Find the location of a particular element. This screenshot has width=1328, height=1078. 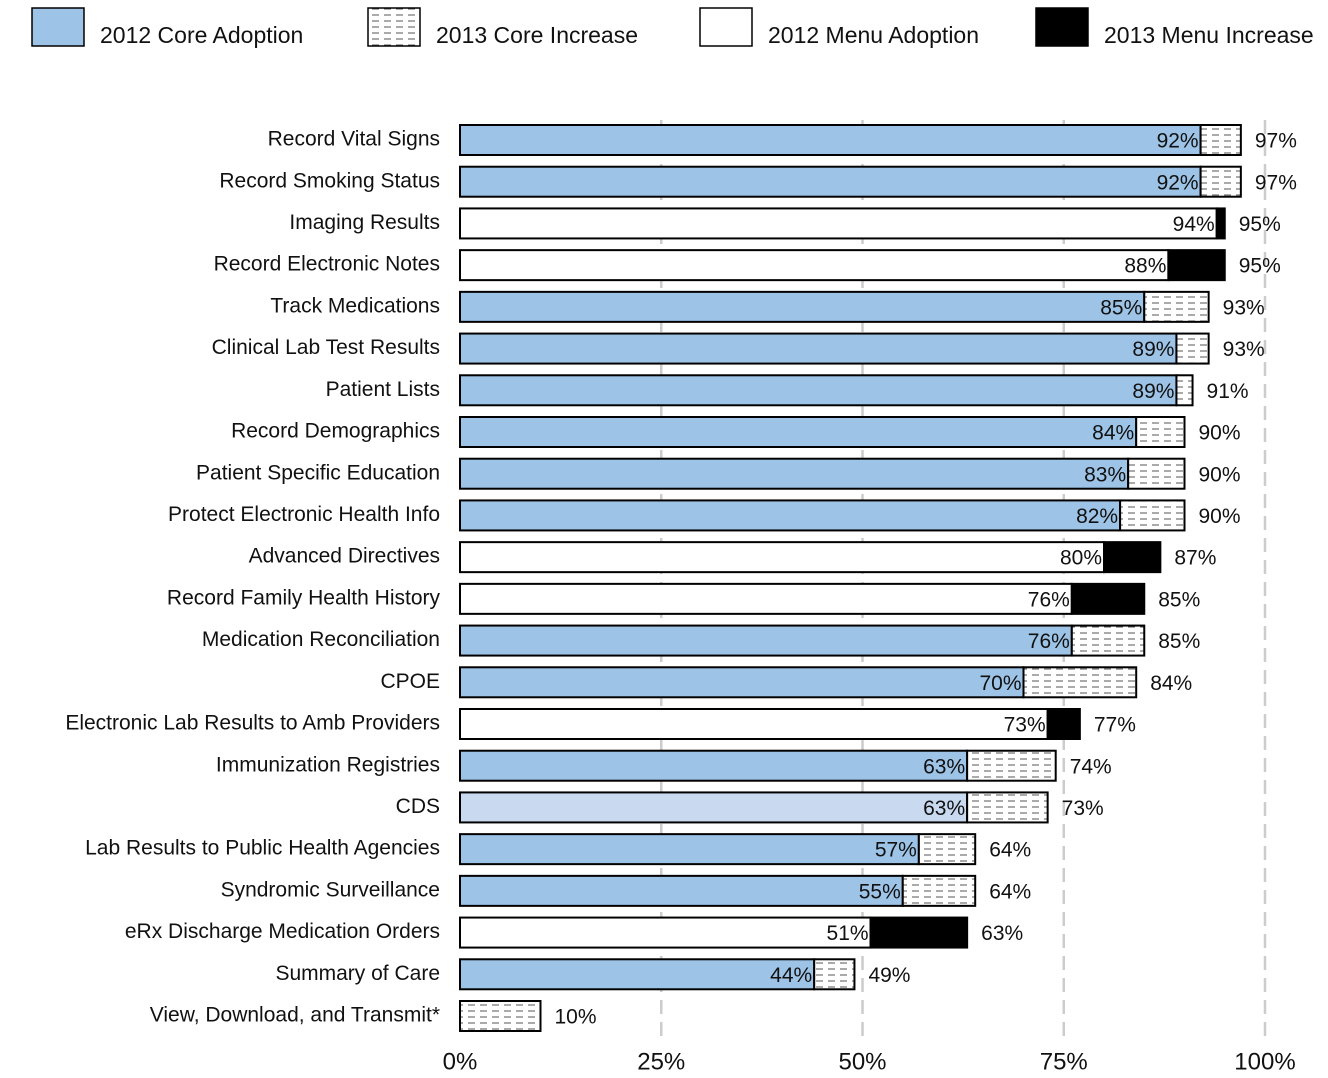

y-tick-label: Electronic Lab Results to Amb Providers is located at coordinates (252, 723).